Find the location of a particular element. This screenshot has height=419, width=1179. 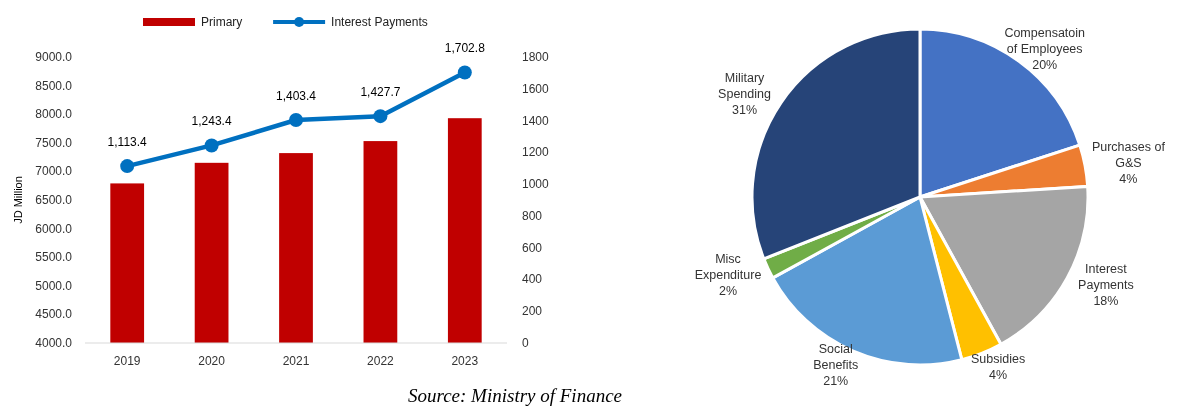

y-axis-title: JD Million is located at coordinates (18, 200).